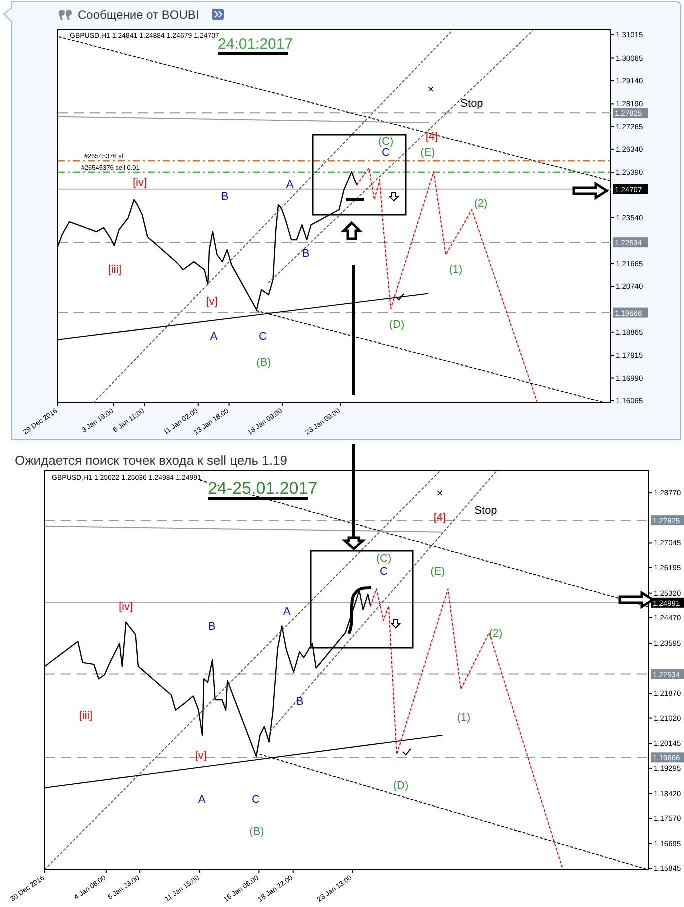 The width and height of the screenshot is (684, 907). What do you see at coordinates (151, 460) in the screenshot?
I see `chart-title: Ожидается поиск точек входа к sell цель 1.19` at bounding box center [151, 460].